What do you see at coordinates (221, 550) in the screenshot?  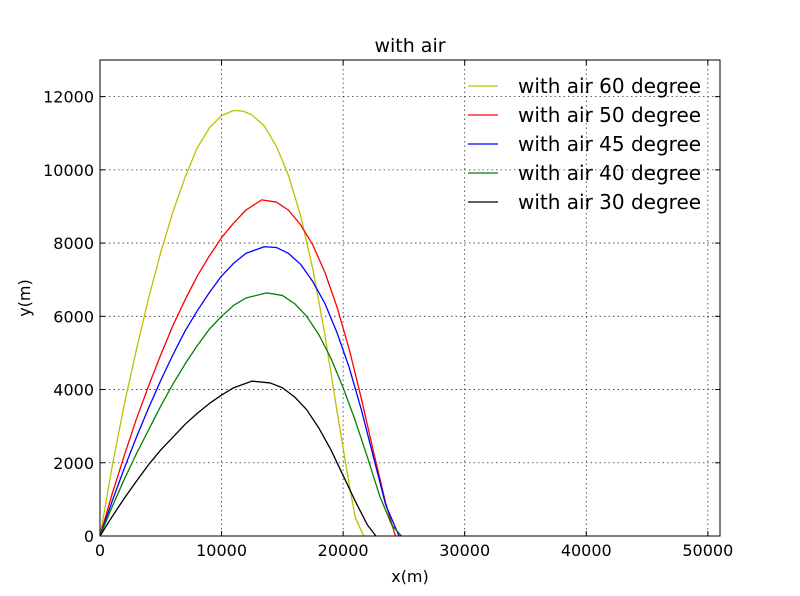 I see `x-tick-label: 10000` at bounding box center [221, 550].